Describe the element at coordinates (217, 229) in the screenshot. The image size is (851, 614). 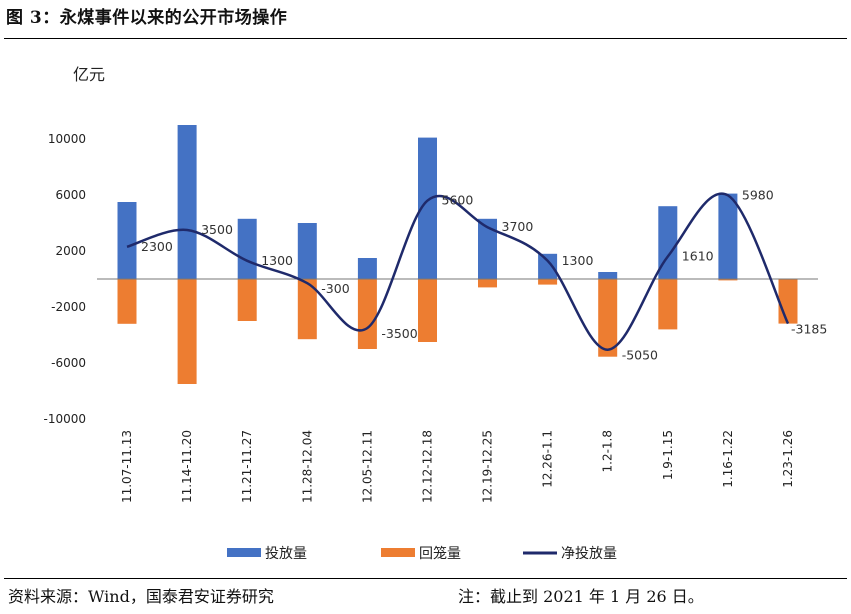
I see `net-value-label: 3500` at that location.